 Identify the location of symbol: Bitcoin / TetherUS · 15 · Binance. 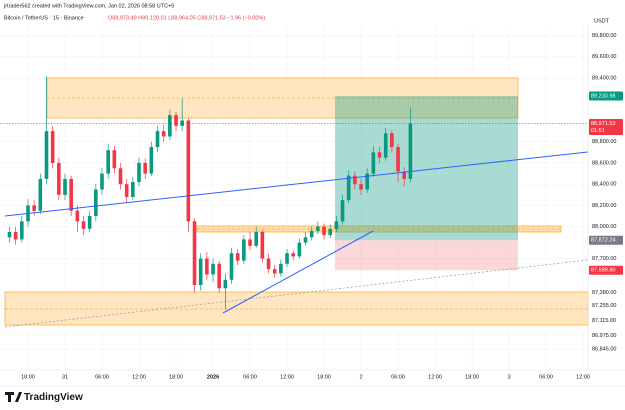
(44, 18).